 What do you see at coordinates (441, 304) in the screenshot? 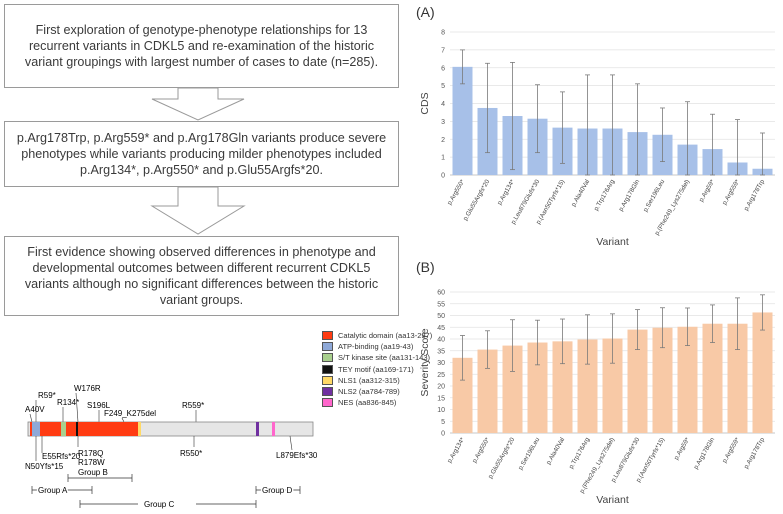
I see `y-tick-label: 55` at bounding box center [441, 304].